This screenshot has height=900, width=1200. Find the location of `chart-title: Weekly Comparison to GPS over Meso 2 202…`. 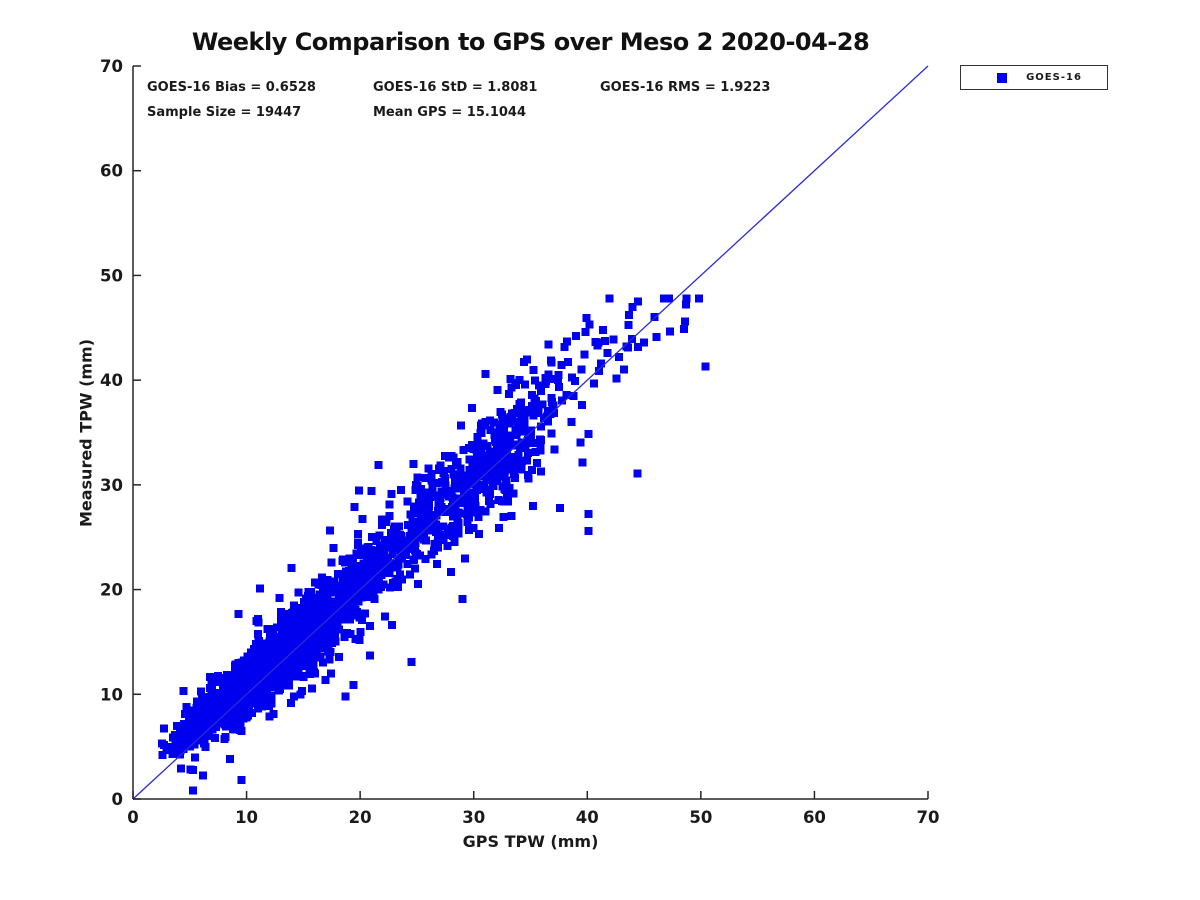

chart-title: Weekly Comparison to GPS over Meso 2 202… is located at coordinates (530, 42).